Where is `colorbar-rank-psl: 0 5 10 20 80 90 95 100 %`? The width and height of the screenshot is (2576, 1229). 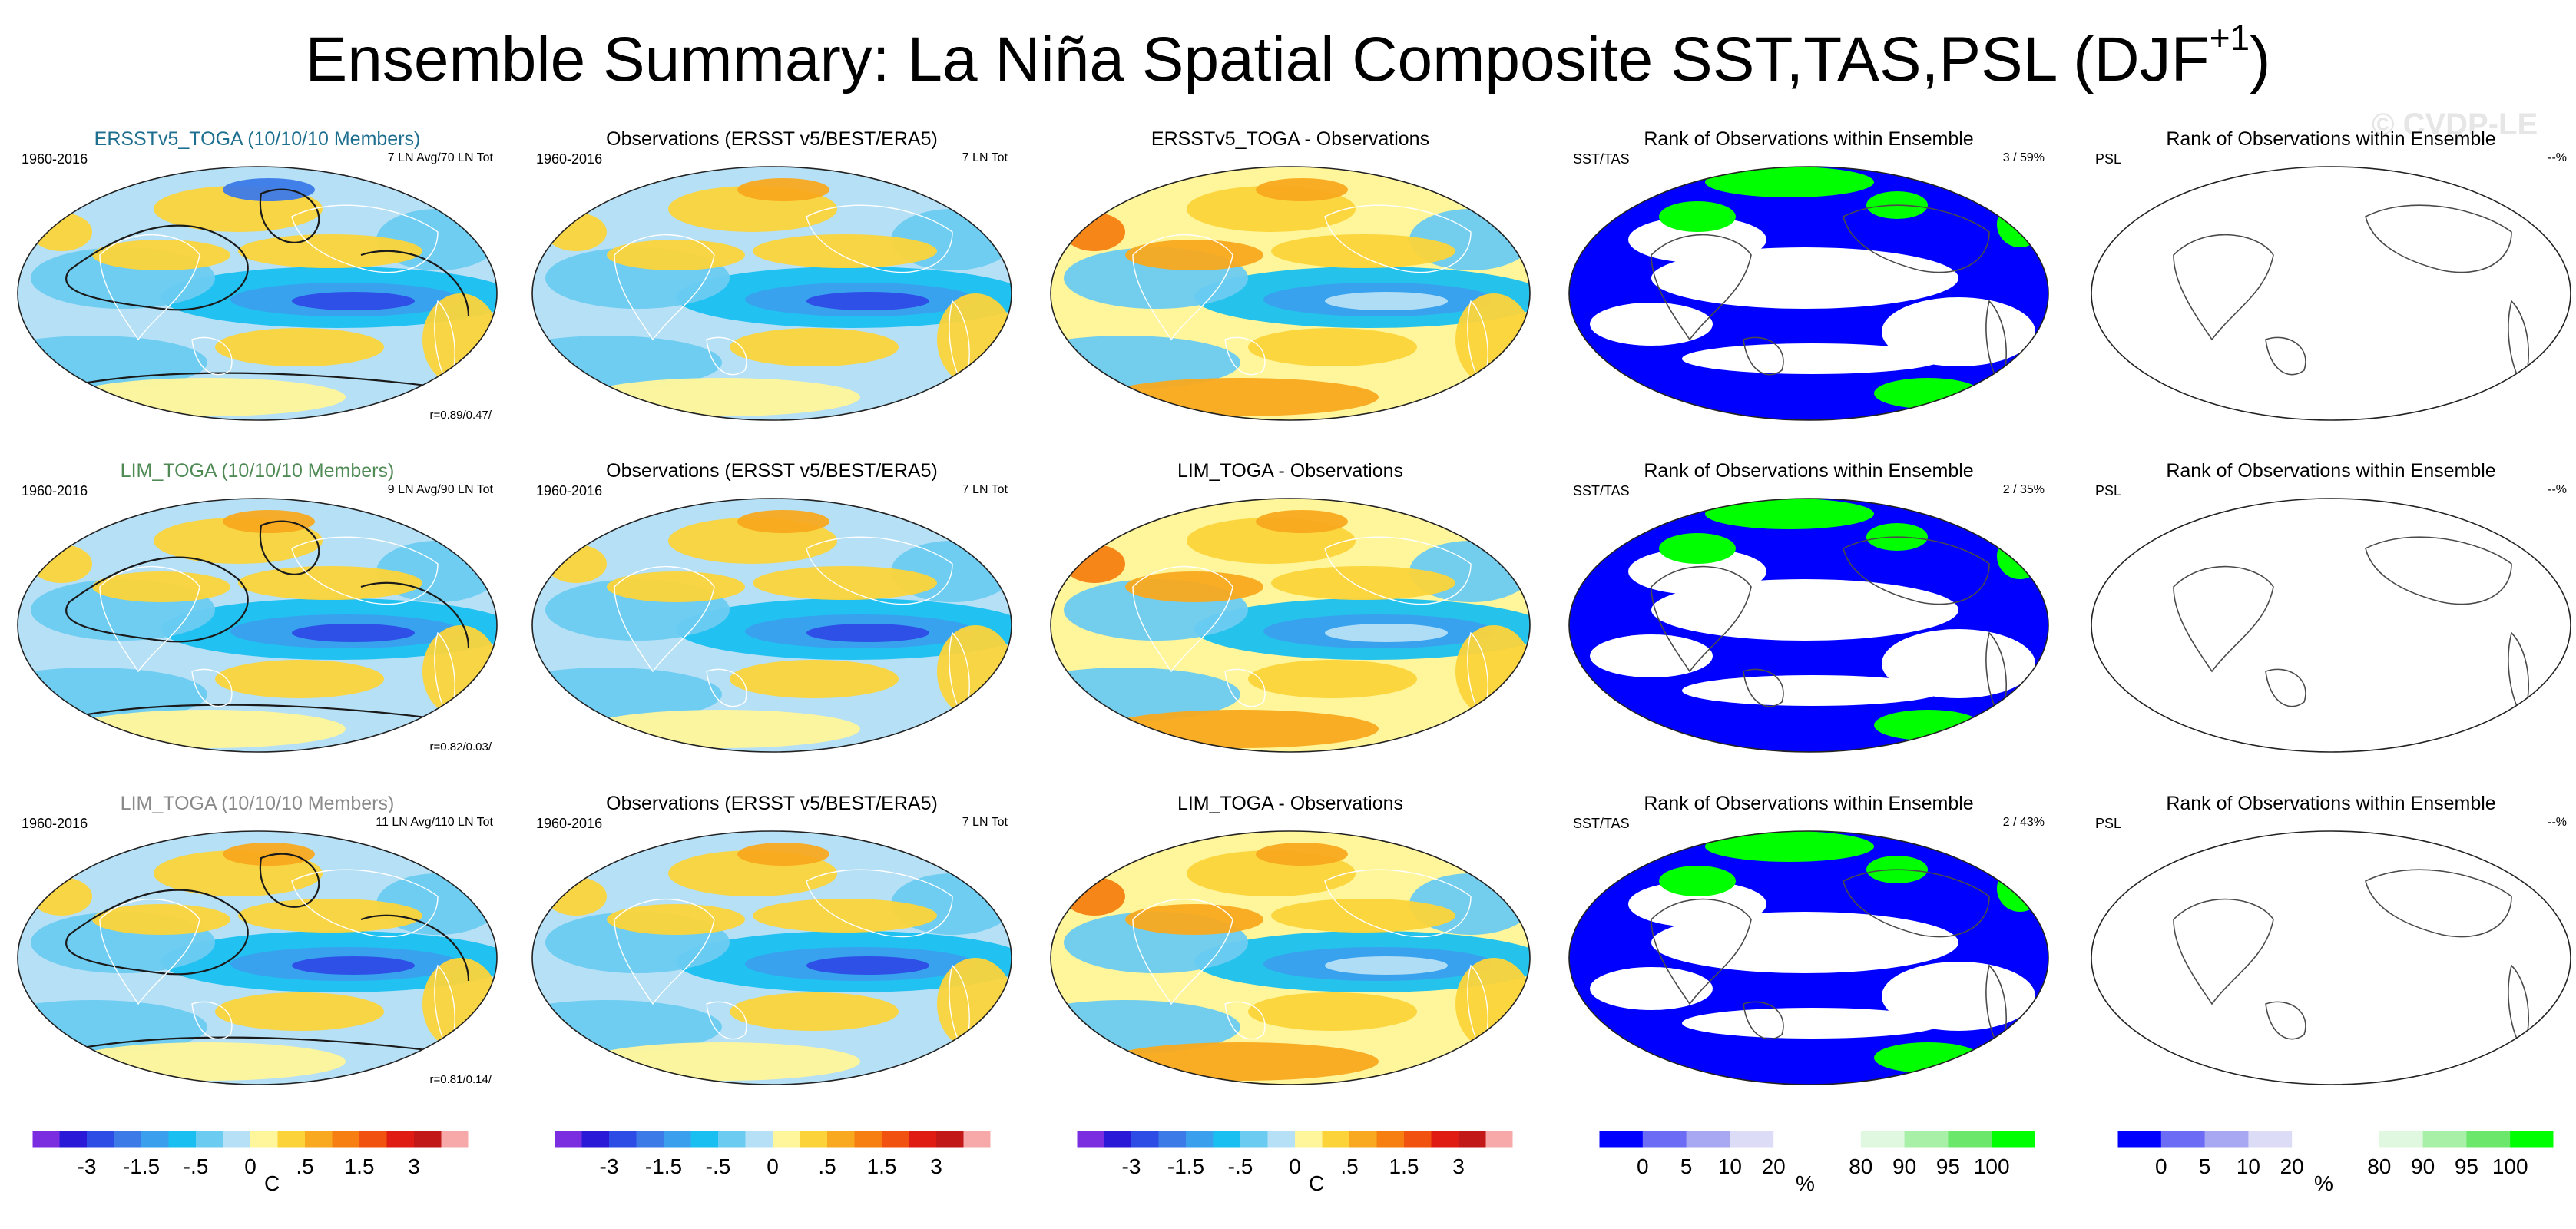
colorbar-rank-psl: 0 5 10 20 80 90 95 100 % is located at coordinates (2342, 1175).